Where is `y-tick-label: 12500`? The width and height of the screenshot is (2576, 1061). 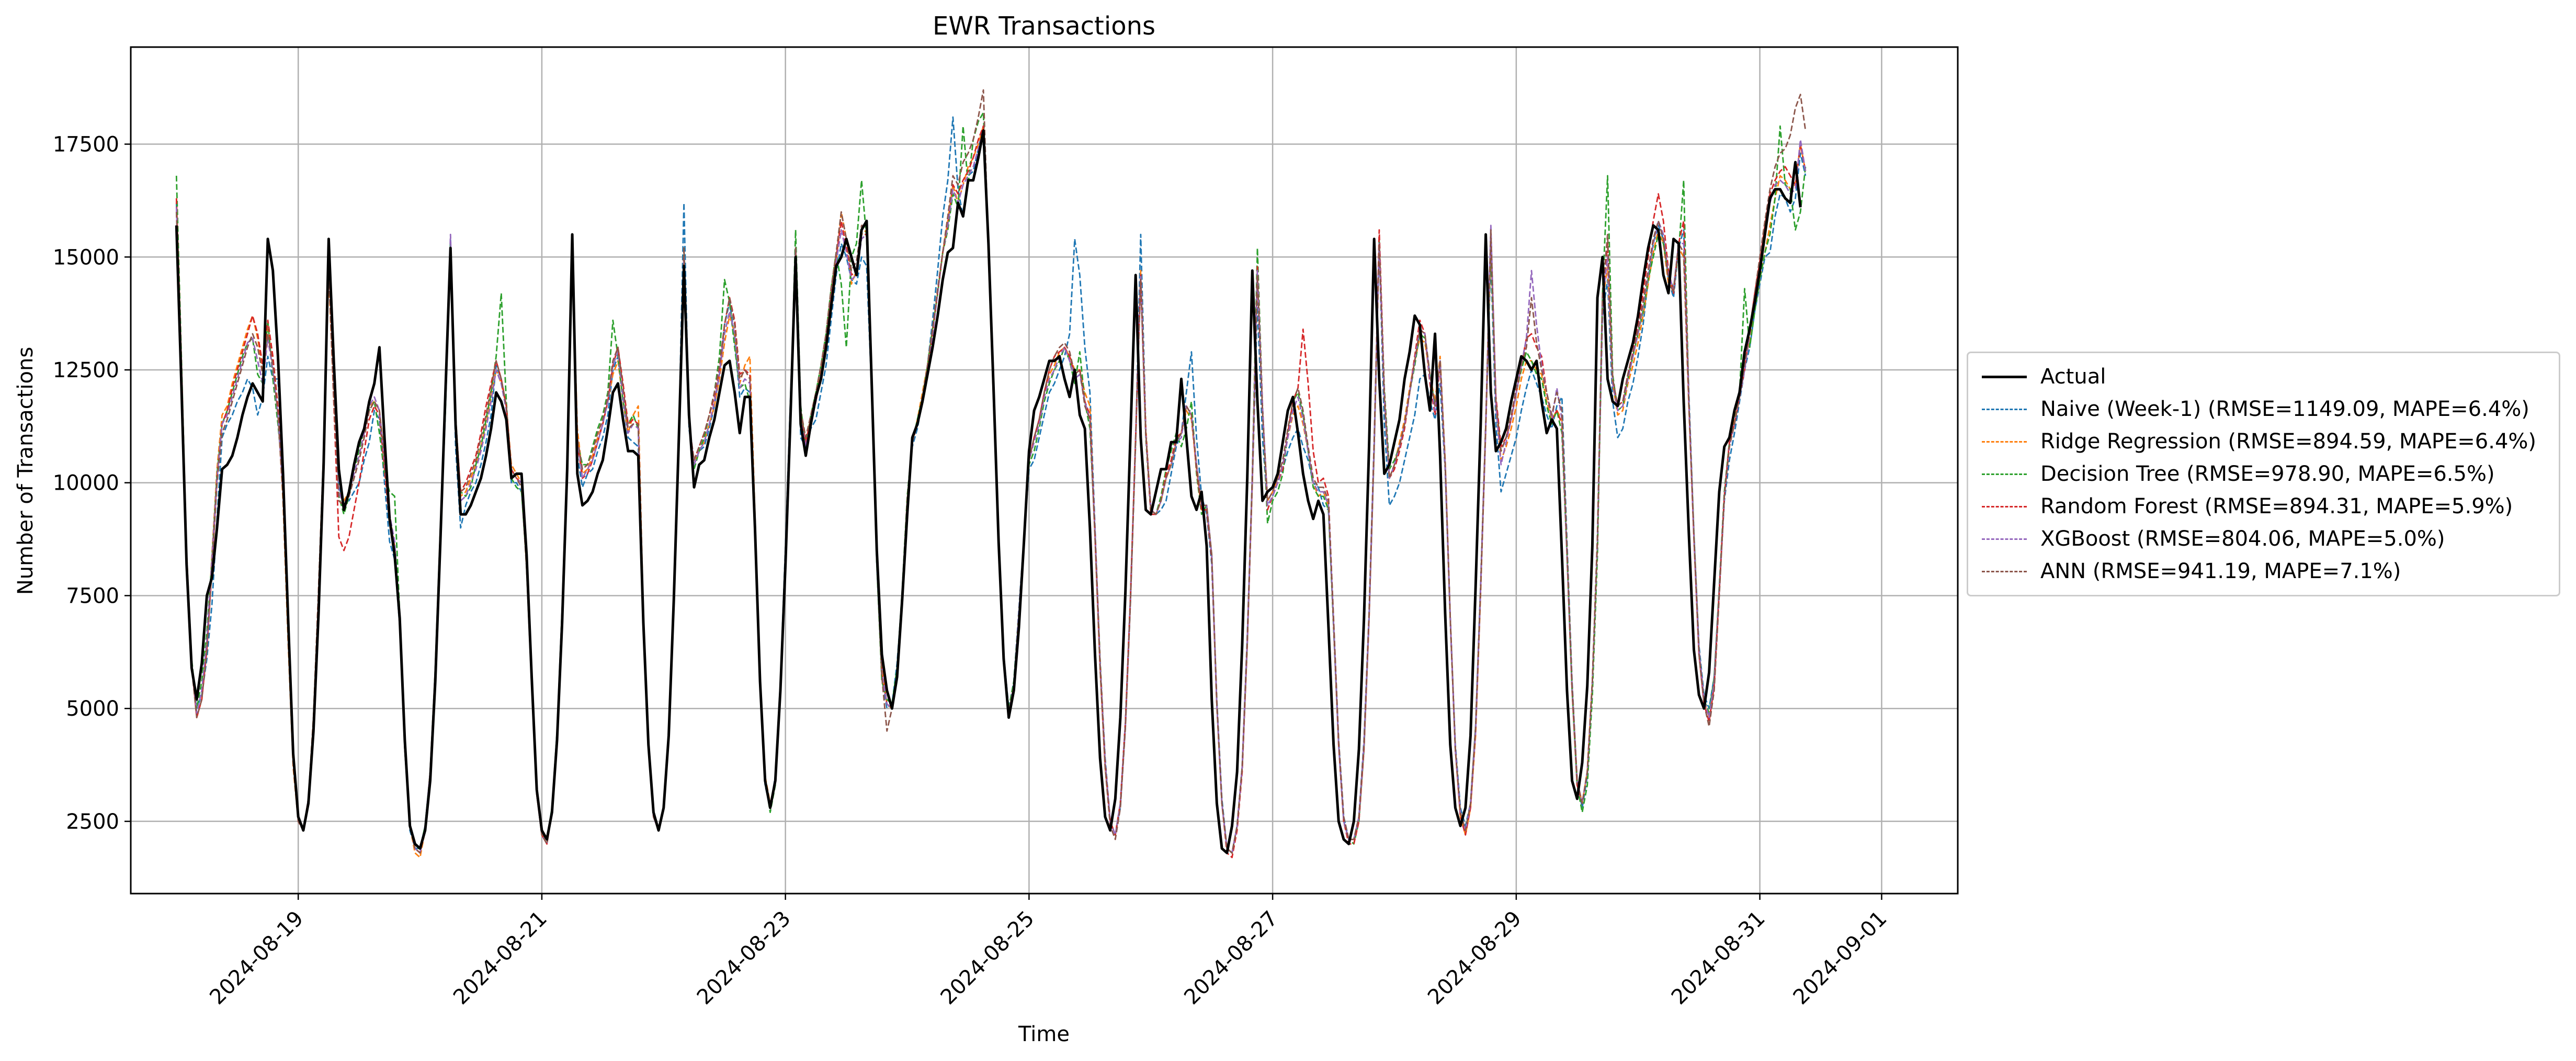 y-tick-label: 12500 is located at coordinates (86, 370).